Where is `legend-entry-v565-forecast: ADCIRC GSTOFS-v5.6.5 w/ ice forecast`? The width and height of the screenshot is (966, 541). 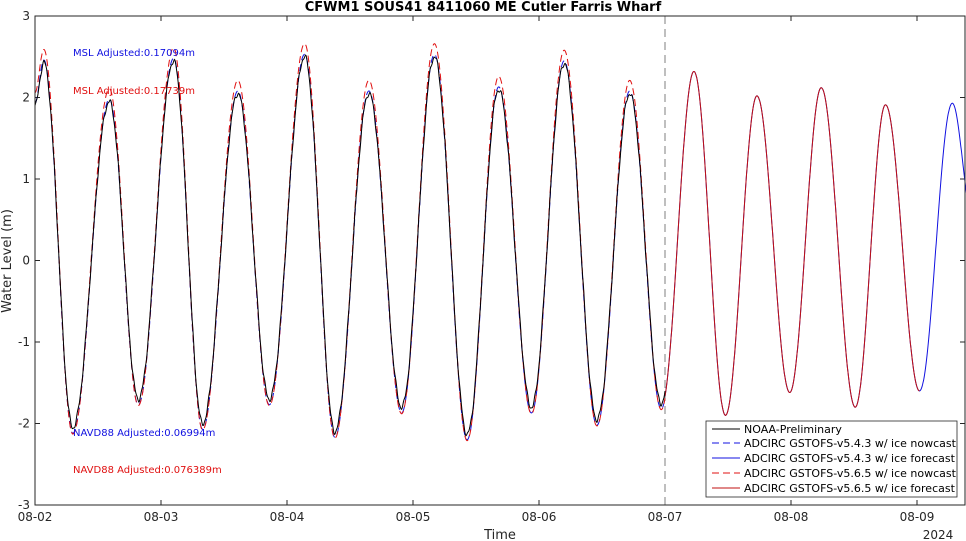
legend-entry-v565-forecast: ADCIRC GSTOFS-v5.6.5 w/ ice forecast is located at coordinates (834, 488).